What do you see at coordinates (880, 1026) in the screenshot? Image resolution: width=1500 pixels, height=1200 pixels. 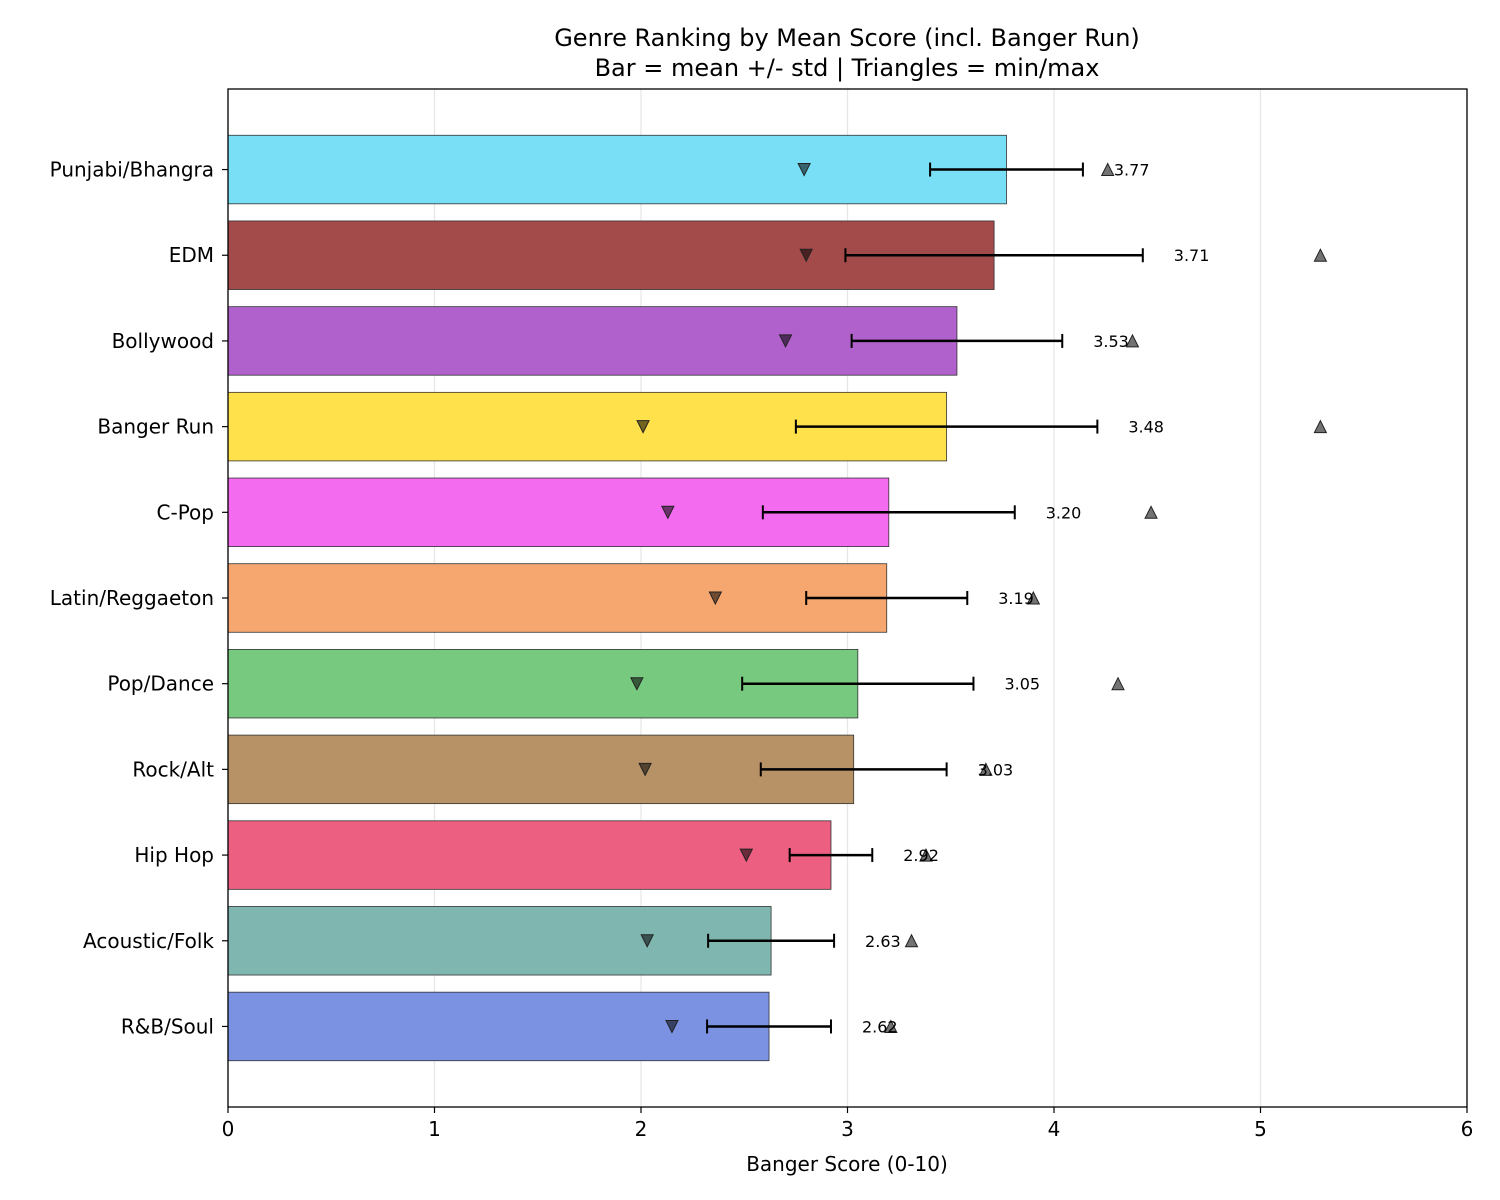 I see `value-label: 2.62` at bounding box center [880, 1026].